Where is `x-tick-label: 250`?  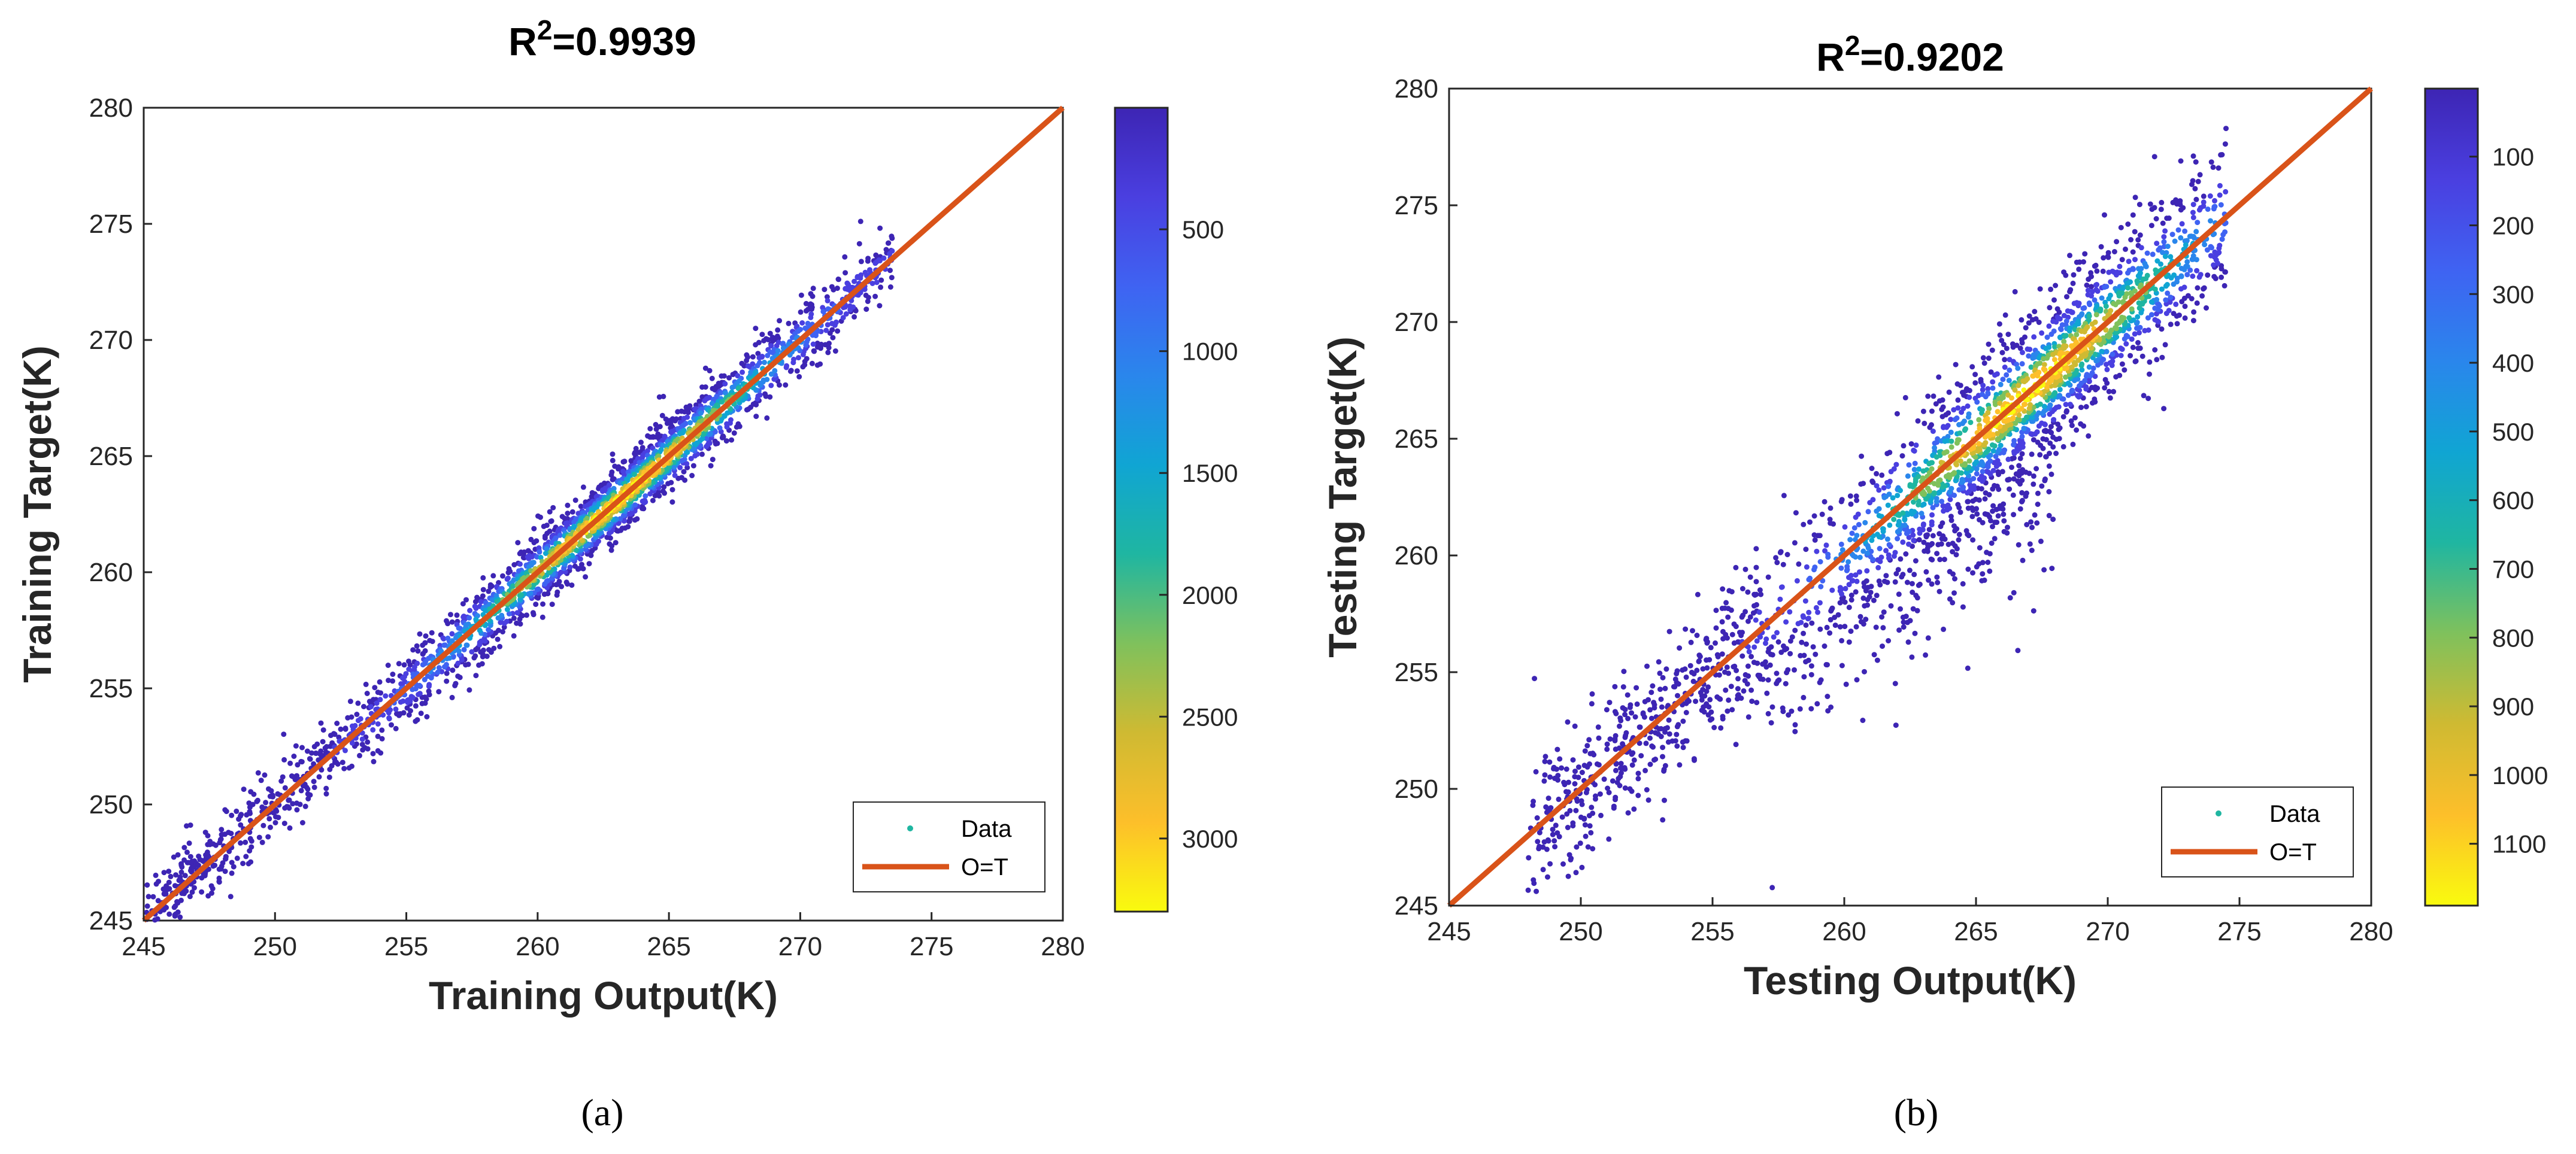
x-tick-label: 250 is located at coordinates (275, 946).